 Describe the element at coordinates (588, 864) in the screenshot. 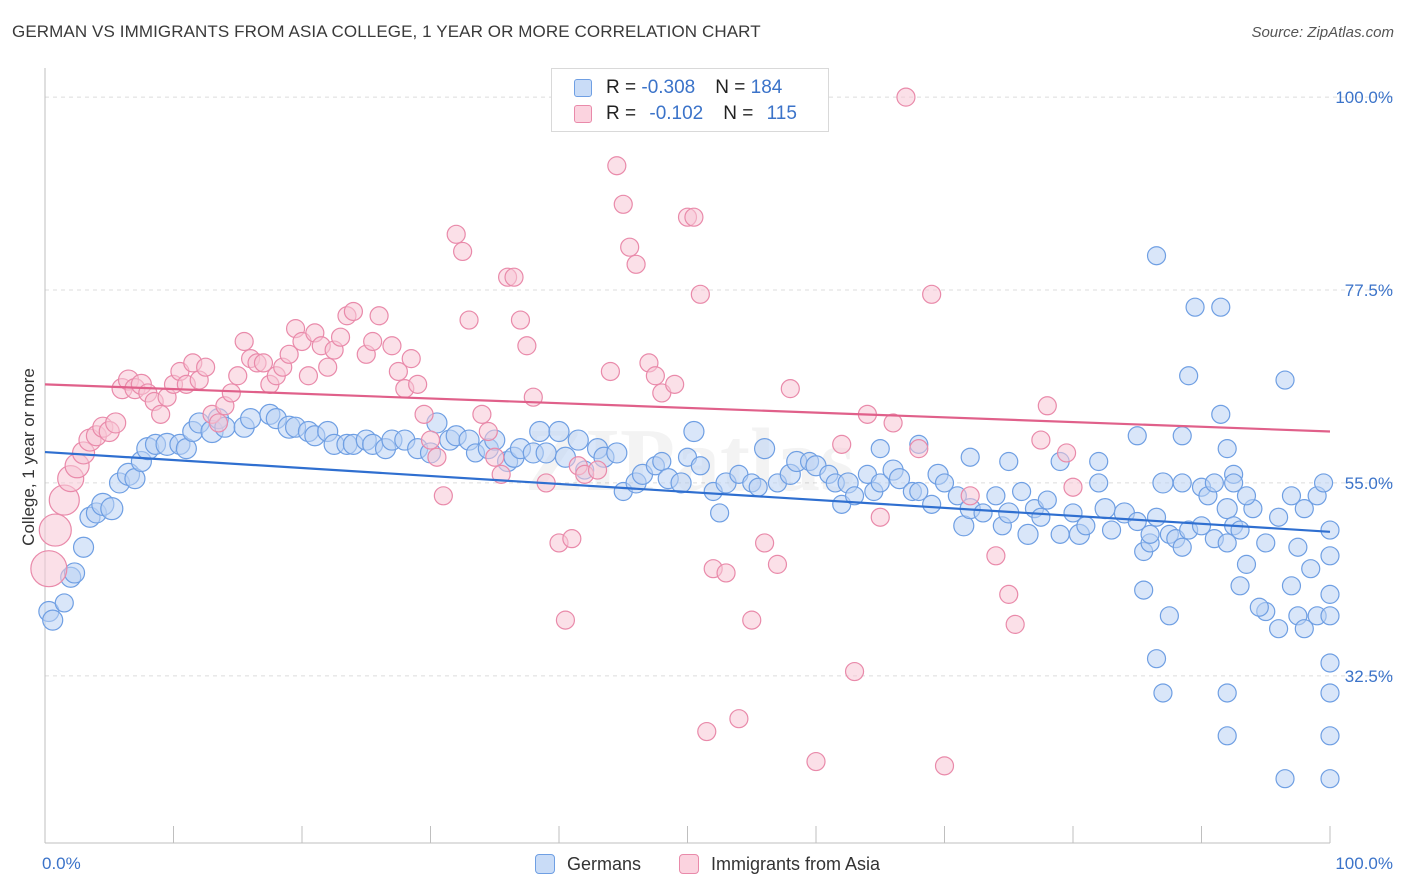

I see `legend-item-germans: Germans` at that location.